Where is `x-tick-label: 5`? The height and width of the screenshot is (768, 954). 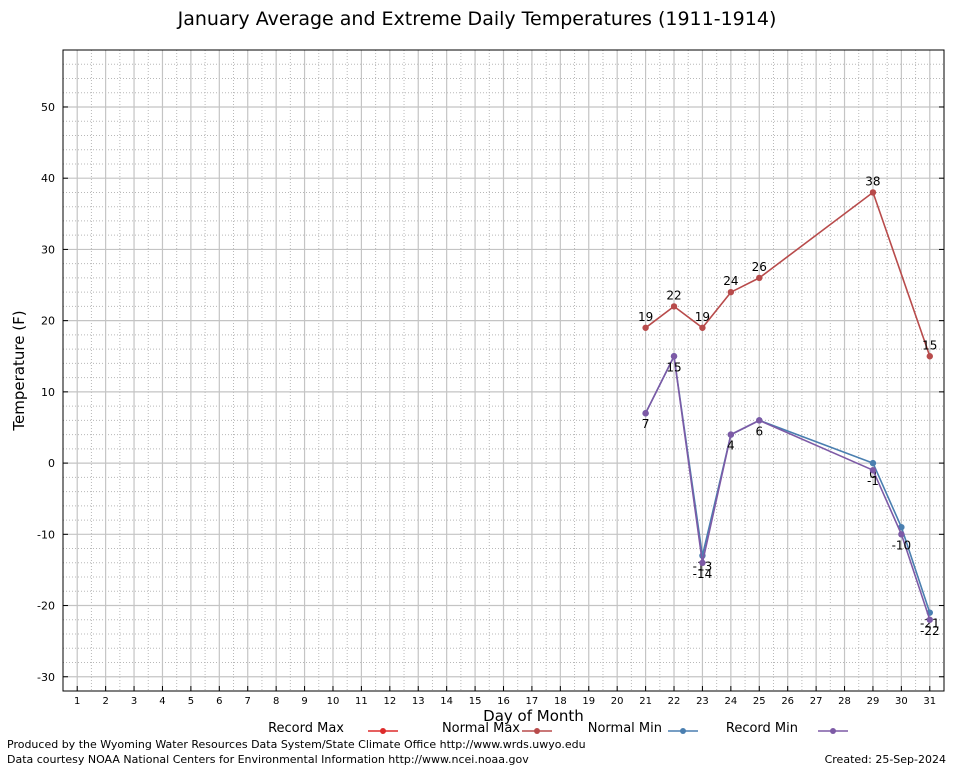 x-tick-label: 5 is located at coordinates (191, 701).